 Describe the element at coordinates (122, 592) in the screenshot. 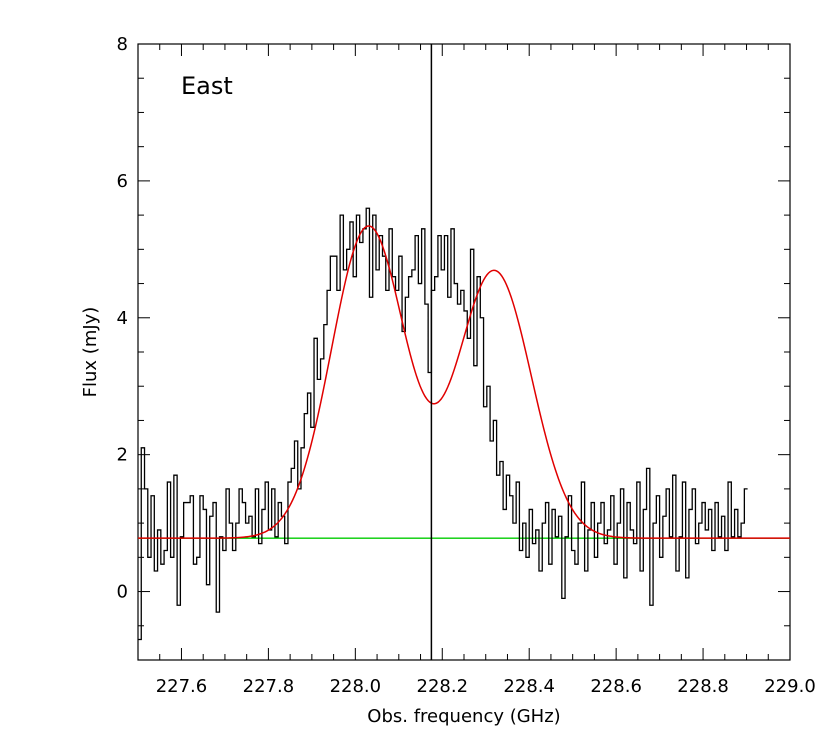

I see `y-tick-label: 0` at that location.